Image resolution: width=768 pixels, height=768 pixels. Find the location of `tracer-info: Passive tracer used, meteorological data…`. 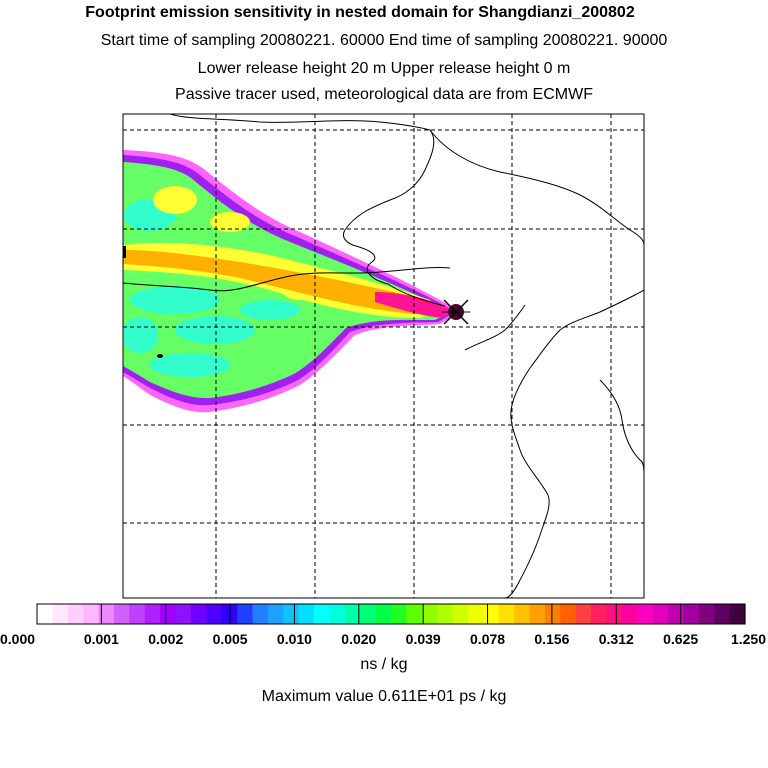

tracer-info: Passive tracer used, meteorological data… is located at coordinates (384, 94).